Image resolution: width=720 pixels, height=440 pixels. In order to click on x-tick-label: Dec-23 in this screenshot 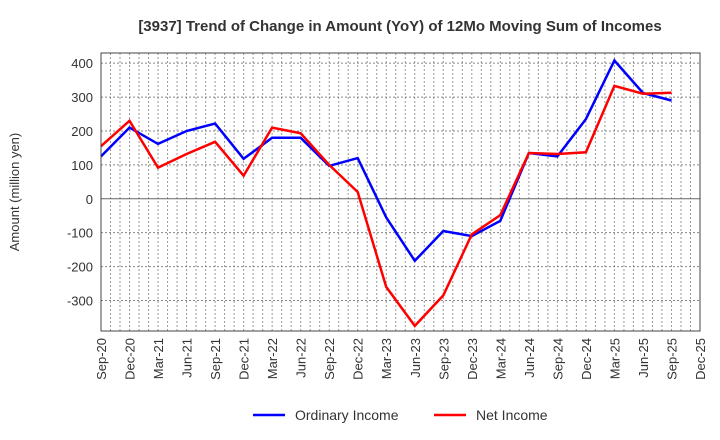, I will do `click(472, 359)`.